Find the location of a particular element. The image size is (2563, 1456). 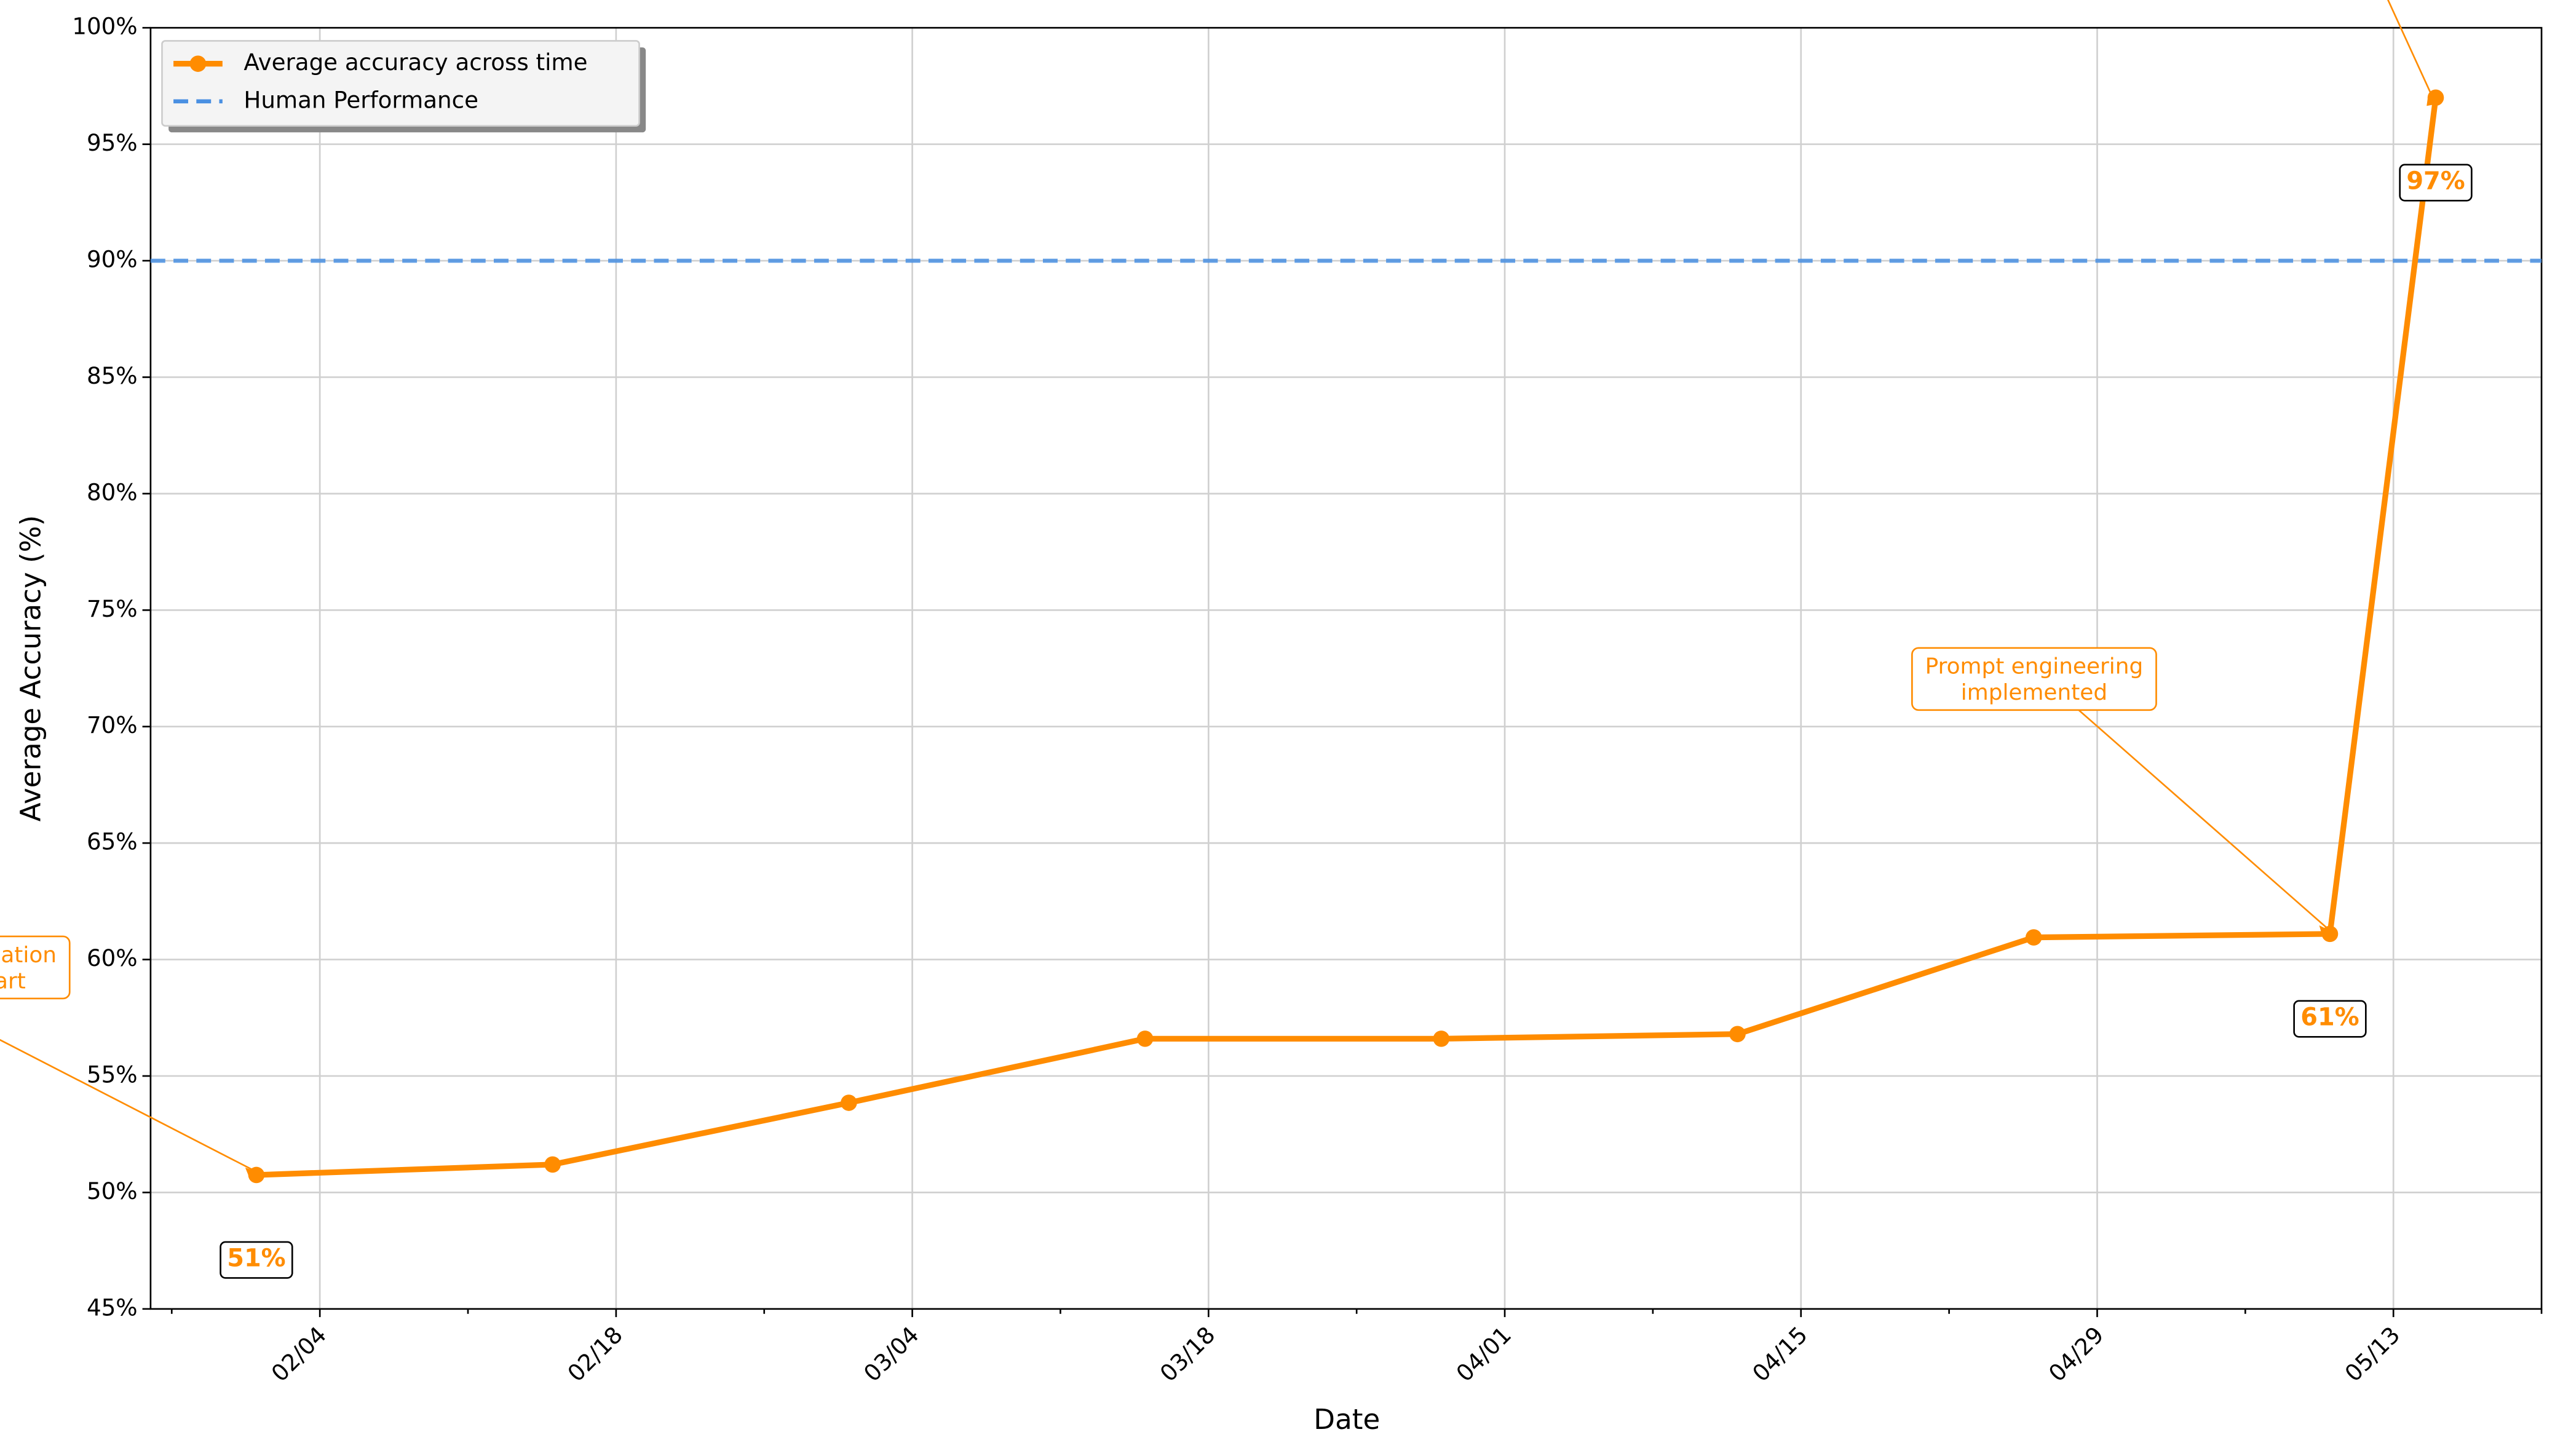

y-tick-label: 50% is located at coordinates (112, 1191).